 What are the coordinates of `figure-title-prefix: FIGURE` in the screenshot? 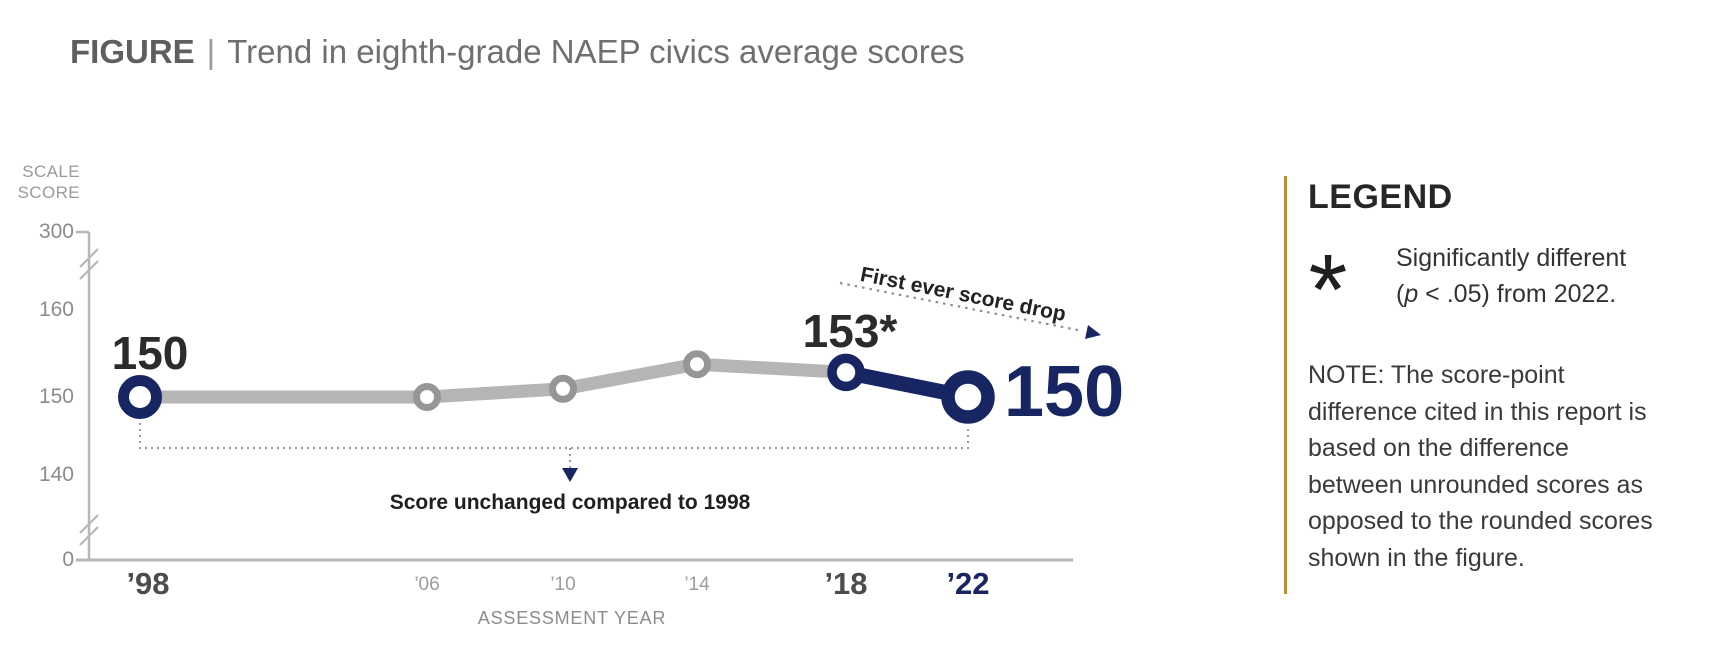 It's located at (132, 51).